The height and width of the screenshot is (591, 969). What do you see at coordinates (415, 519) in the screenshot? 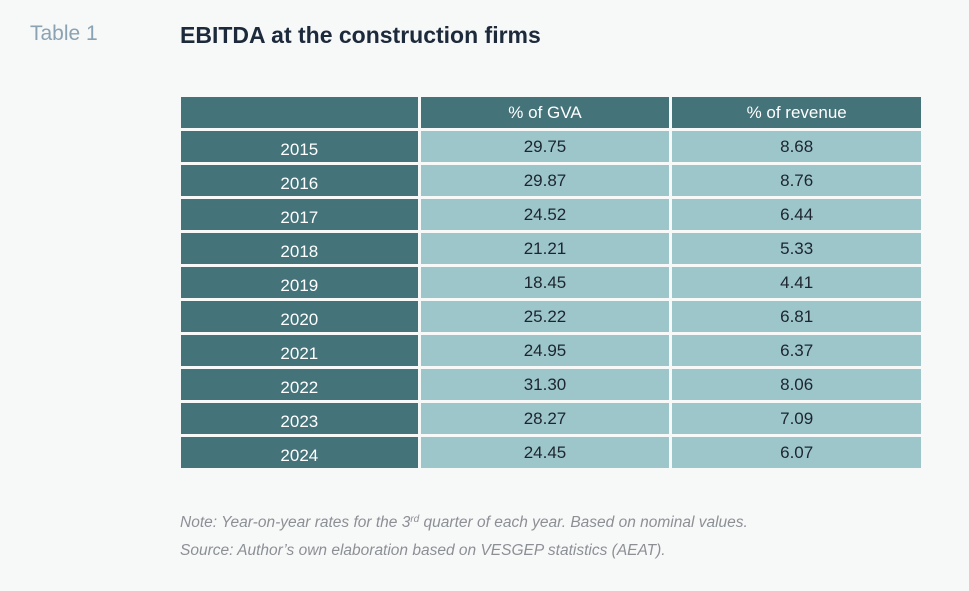
I see `note-superscript: rd` at bounding box center [415, 519].